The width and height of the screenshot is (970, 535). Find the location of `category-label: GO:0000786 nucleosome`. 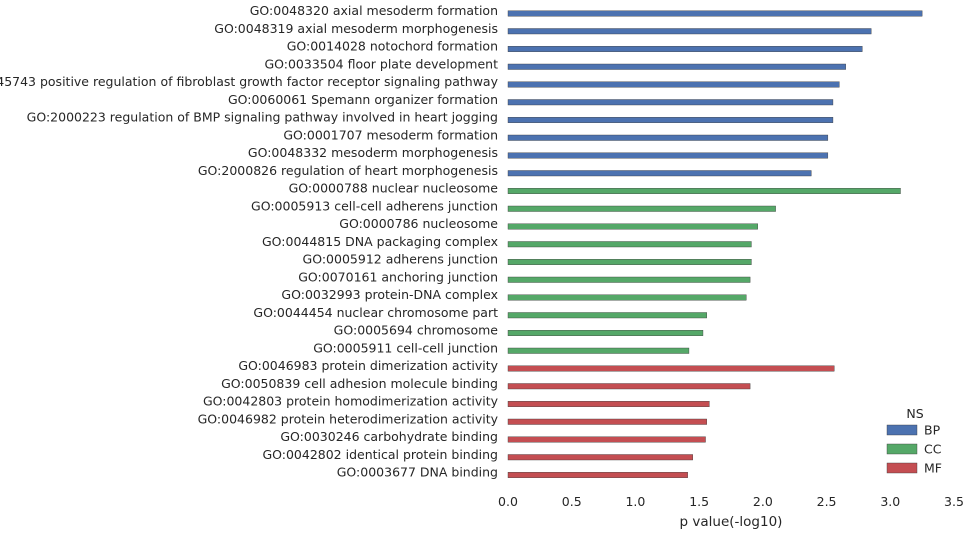

category-label: GO:0000786 nucleosome is located at coordinates (418, 223).